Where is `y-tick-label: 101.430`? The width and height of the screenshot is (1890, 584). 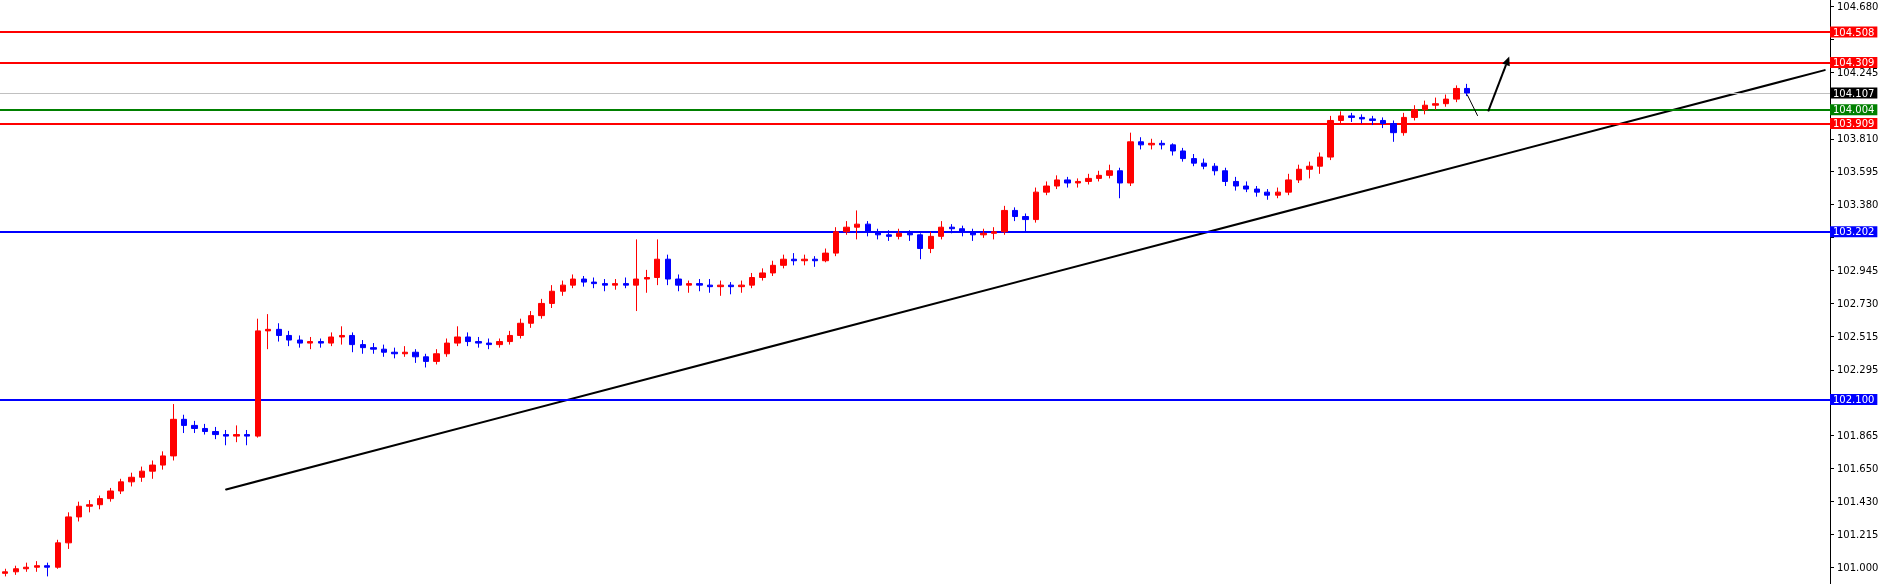 y-tick-label: 101.430 is located at coordinates (1858, 502).